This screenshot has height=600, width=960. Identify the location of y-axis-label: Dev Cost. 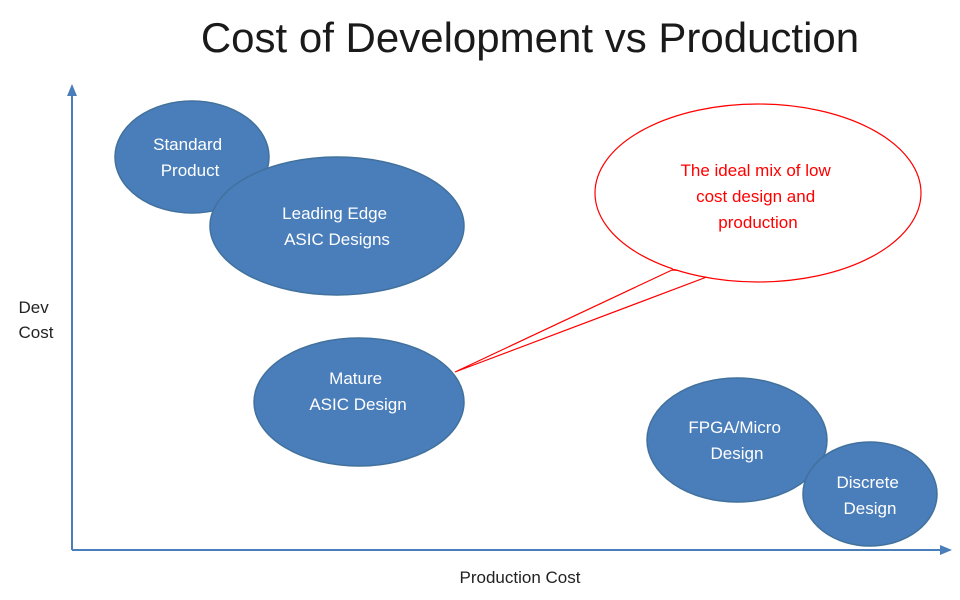
(36, 320).